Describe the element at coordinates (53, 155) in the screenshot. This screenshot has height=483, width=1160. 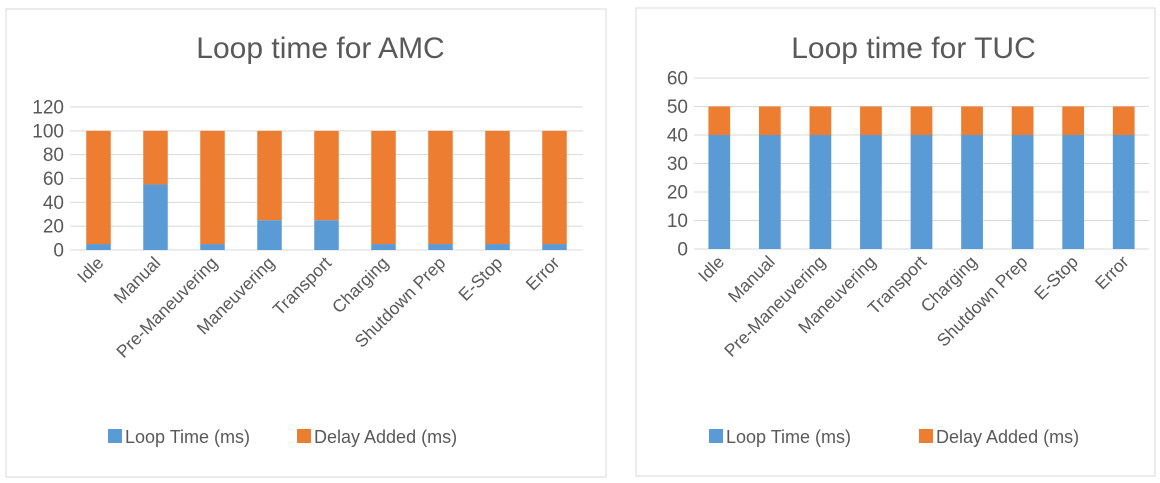
I see `y-tick-label: 80` at that location.